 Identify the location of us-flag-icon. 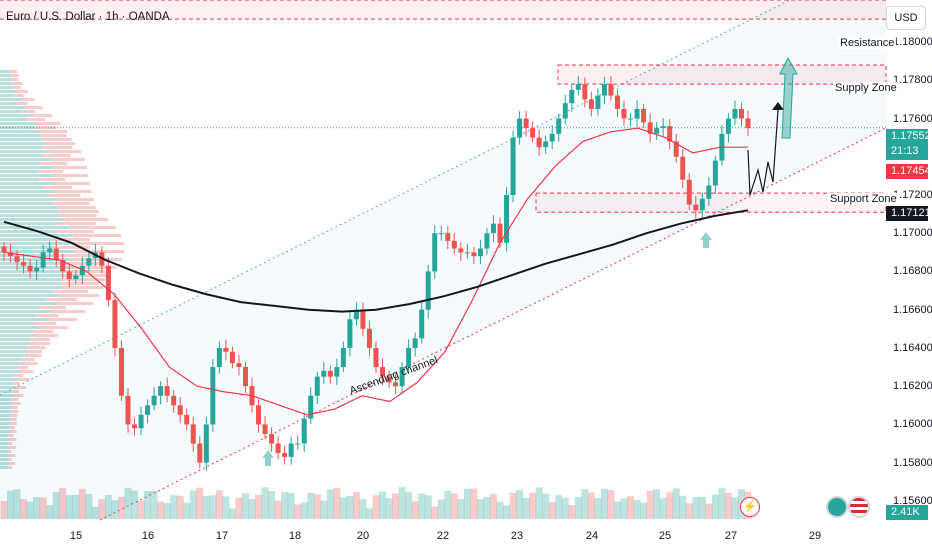
(859, 507).